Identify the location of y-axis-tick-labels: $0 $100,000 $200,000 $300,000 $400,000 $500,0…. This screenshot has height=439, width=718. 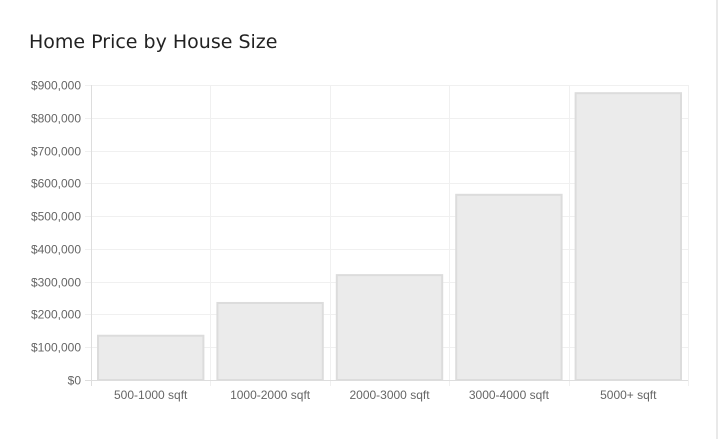
(56, 233).